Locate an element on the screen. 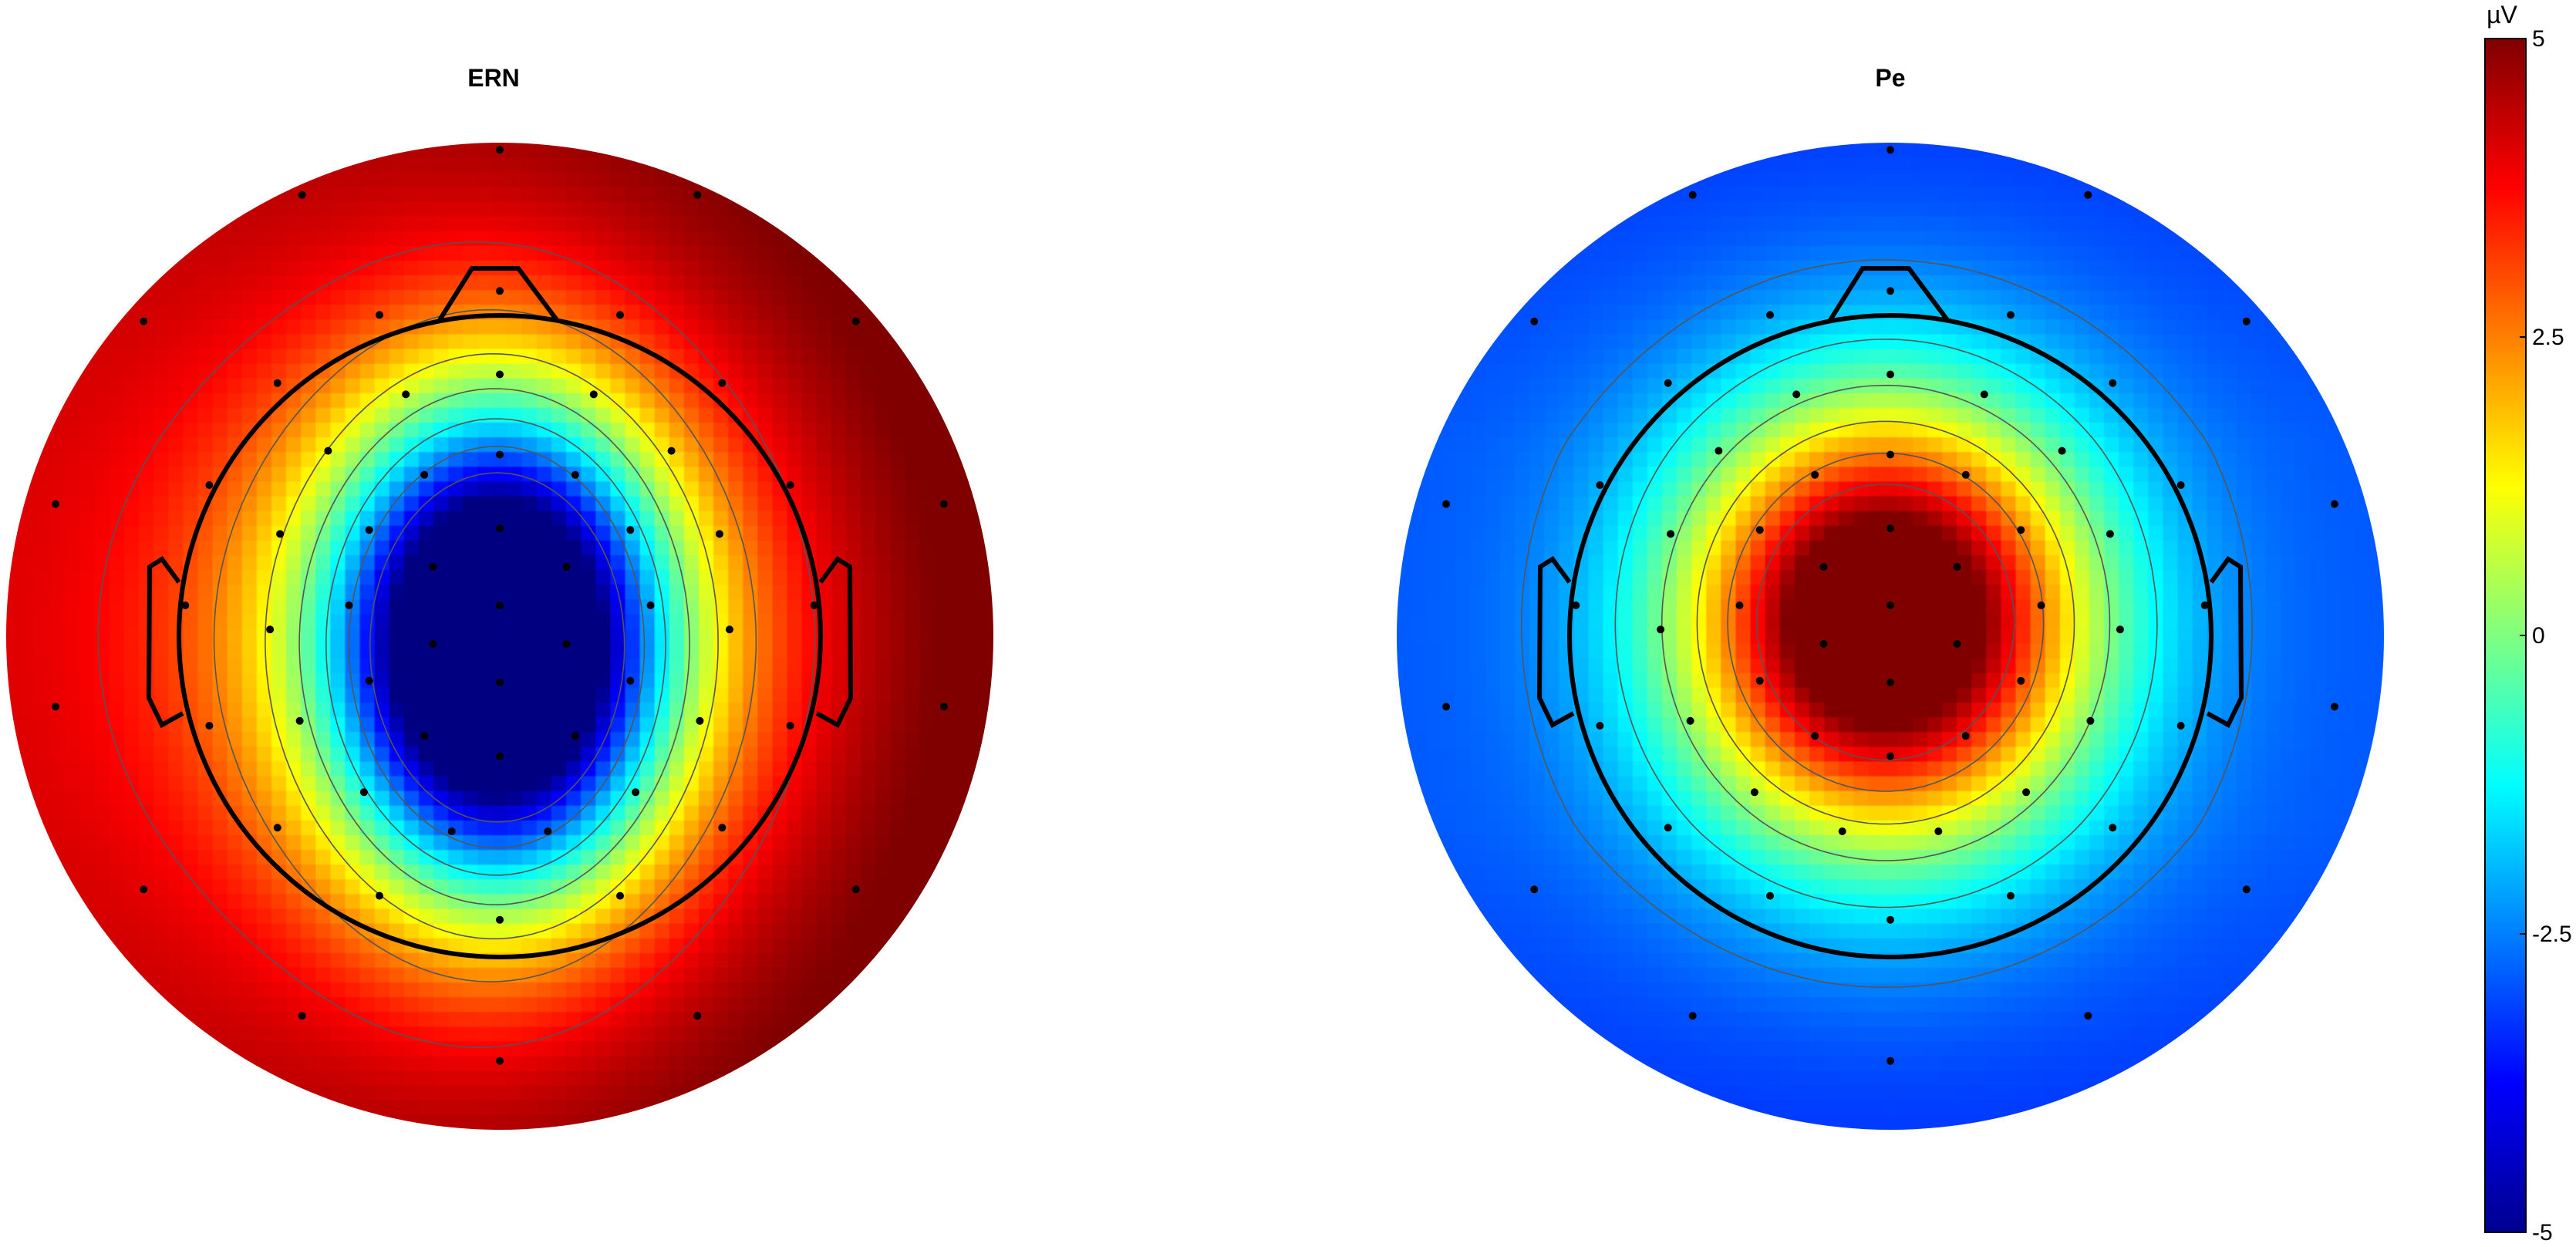 The width and height of the screenshot is (2576, 1247). ern-nose is located at coordinates (498, 294).